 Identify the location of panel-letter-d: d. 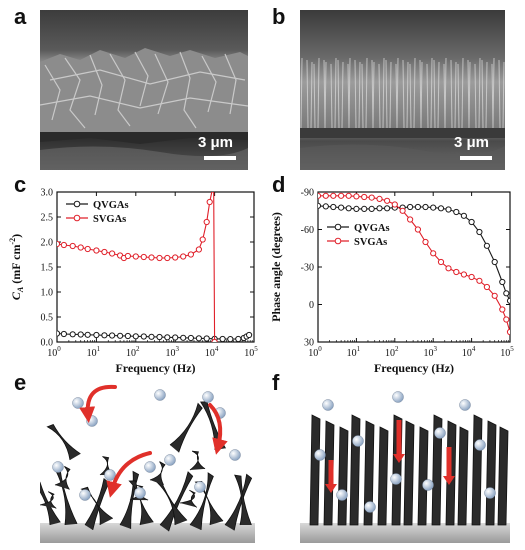
(279, 184).